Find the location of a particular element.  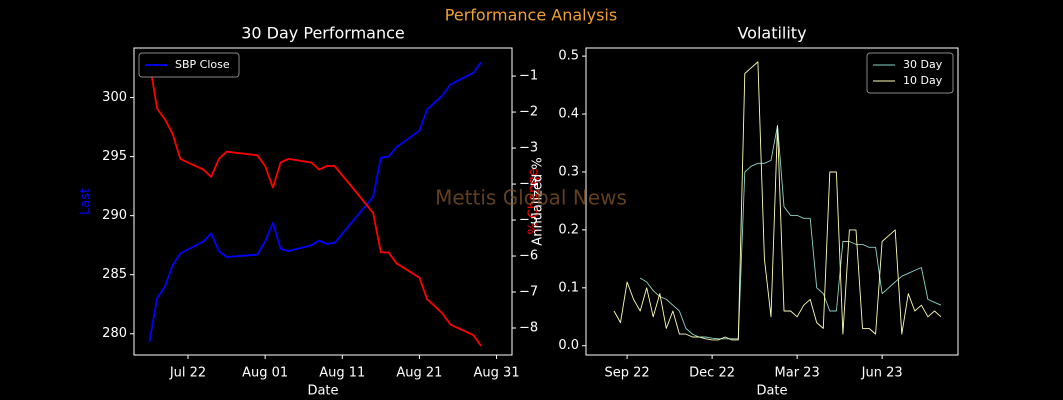

y-tick-label: 280 is located at coordinates (114, 333).